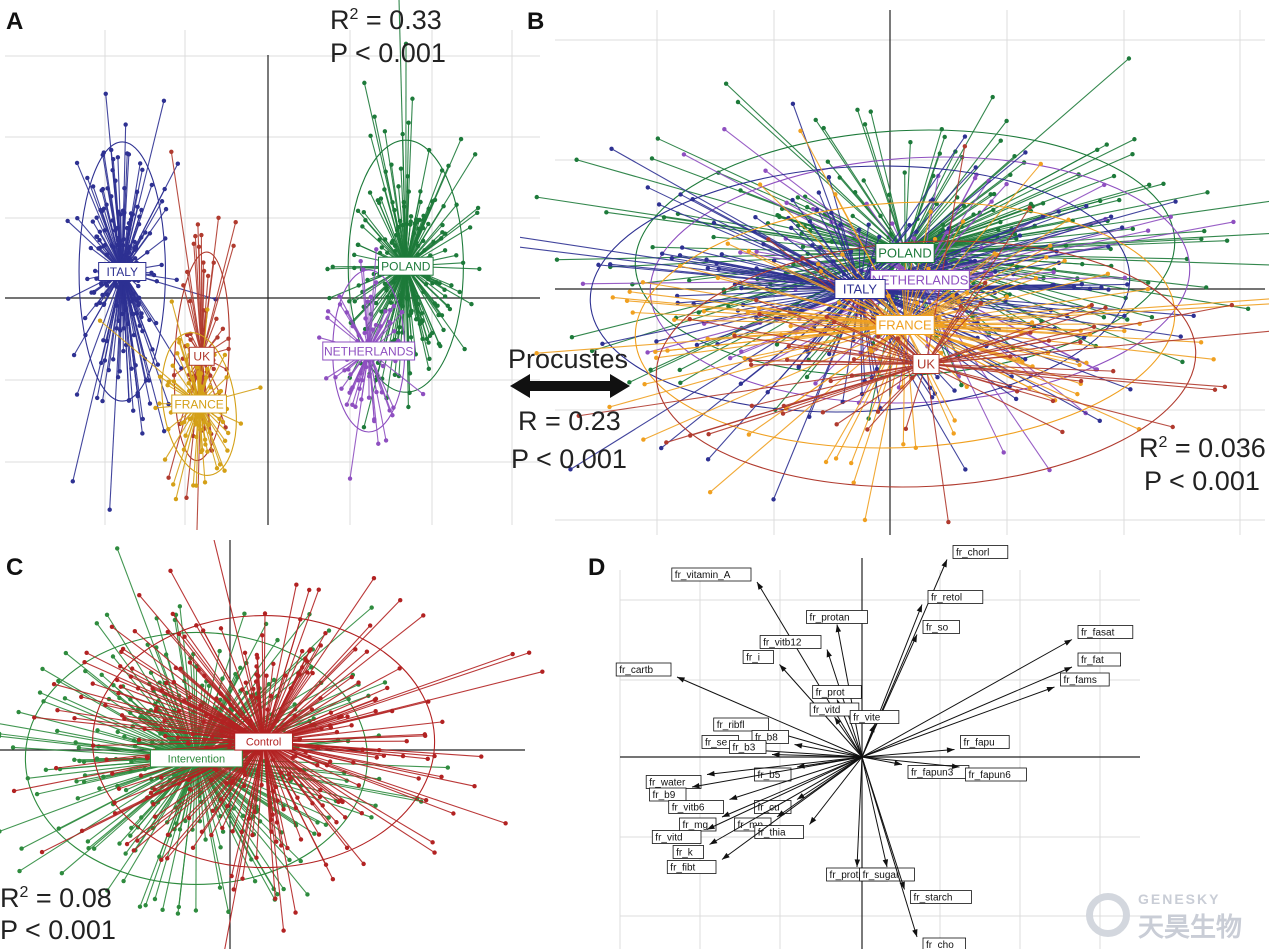  What do you see at coordinates (972, 553) in the screenshot?
I see `fr-chorl-label: fr_chorl` at bounding box center [972, 553].